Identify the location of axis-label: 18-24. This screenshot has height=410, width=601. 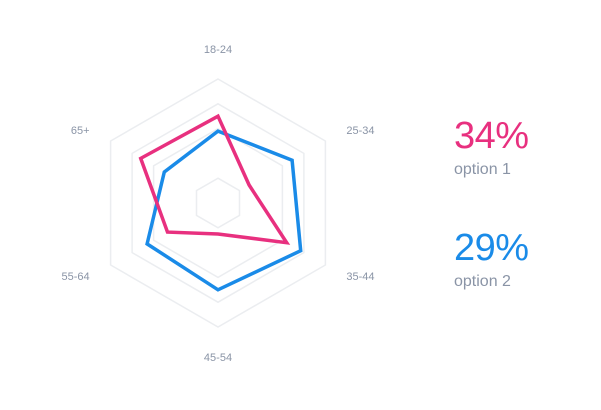
(218, 50).